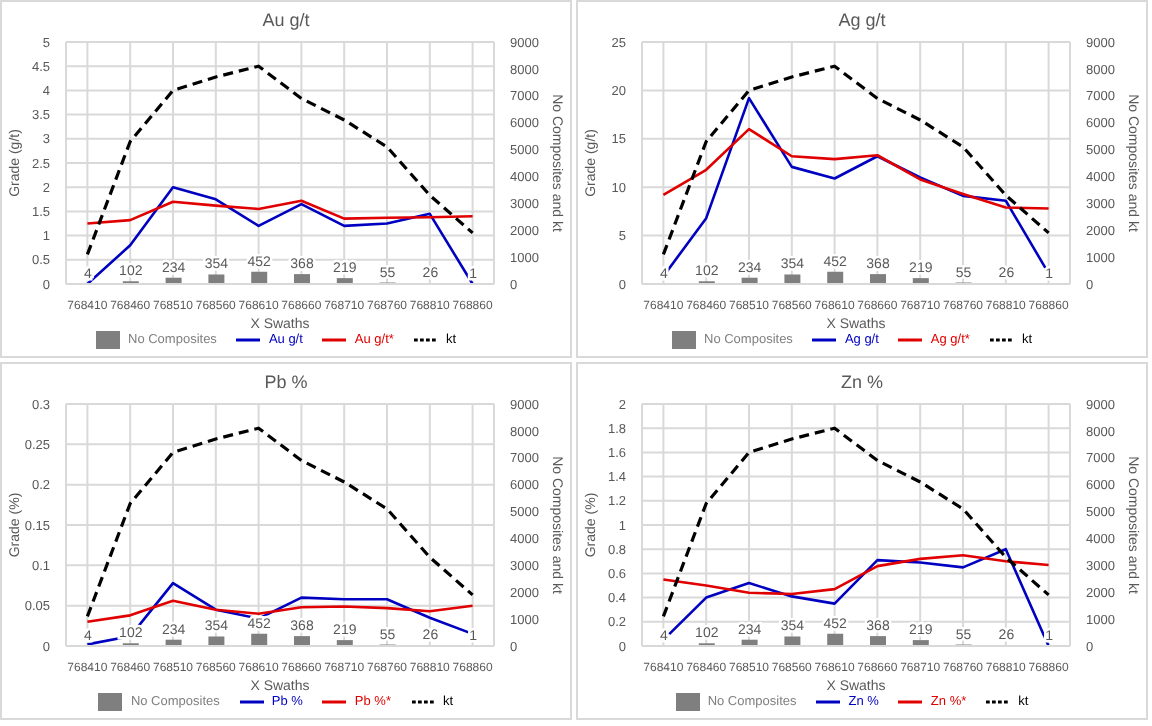 The width and height of the screenshot is (1152, 726). What do you see at coordinates (286, 22) in the screenshot?
I see `chart-title: Au g/t` at bounding box center [286, 22].